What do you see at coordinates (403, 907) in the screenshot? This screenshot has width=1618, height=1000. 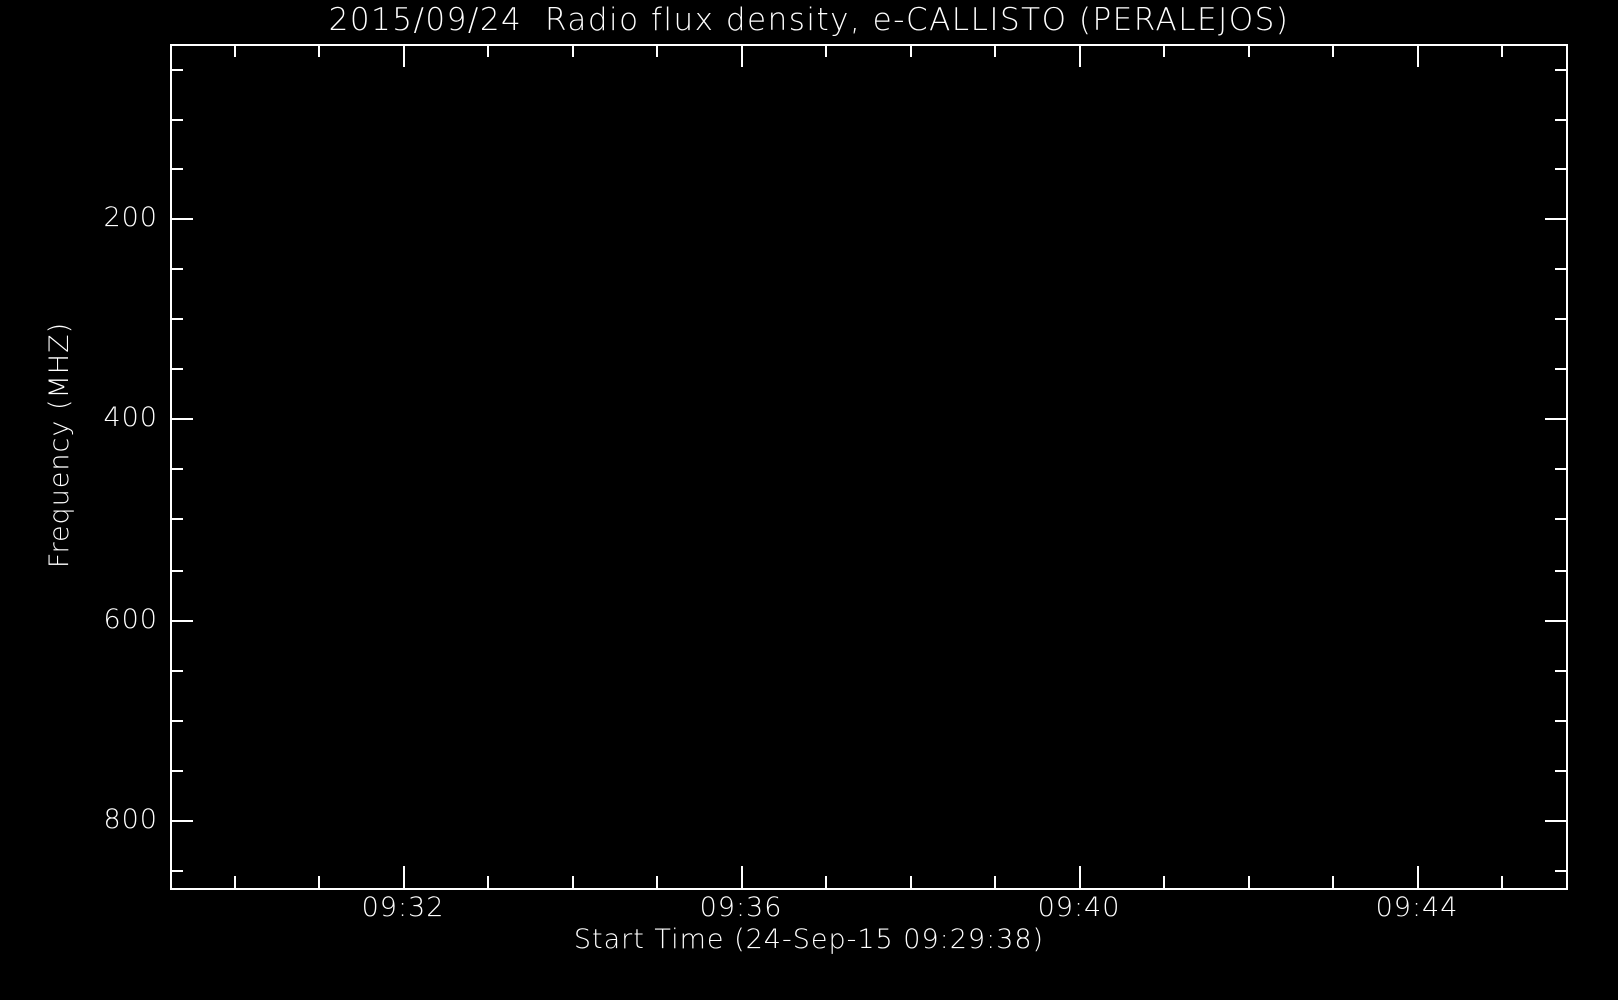 I see `x-axis-tick-label: 09:32` at bounding box center [403, 907].